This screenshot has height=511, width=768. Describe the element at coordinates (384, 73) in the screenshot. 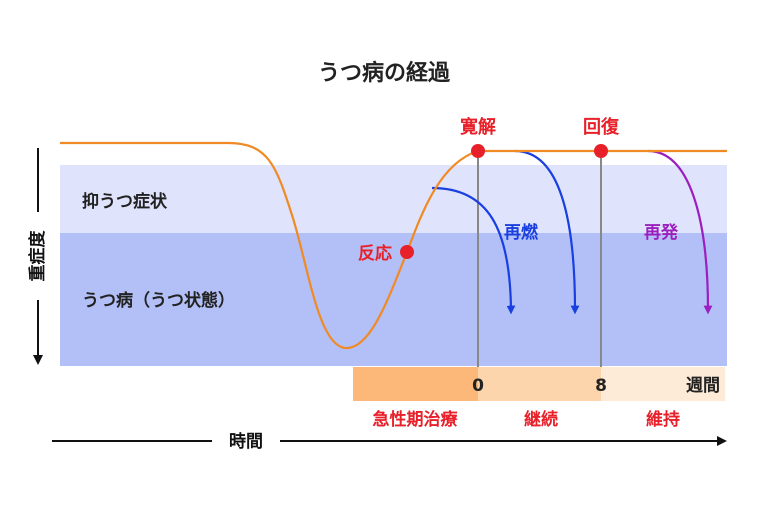

I see `diagram-title: うつ病の経過` at that location.